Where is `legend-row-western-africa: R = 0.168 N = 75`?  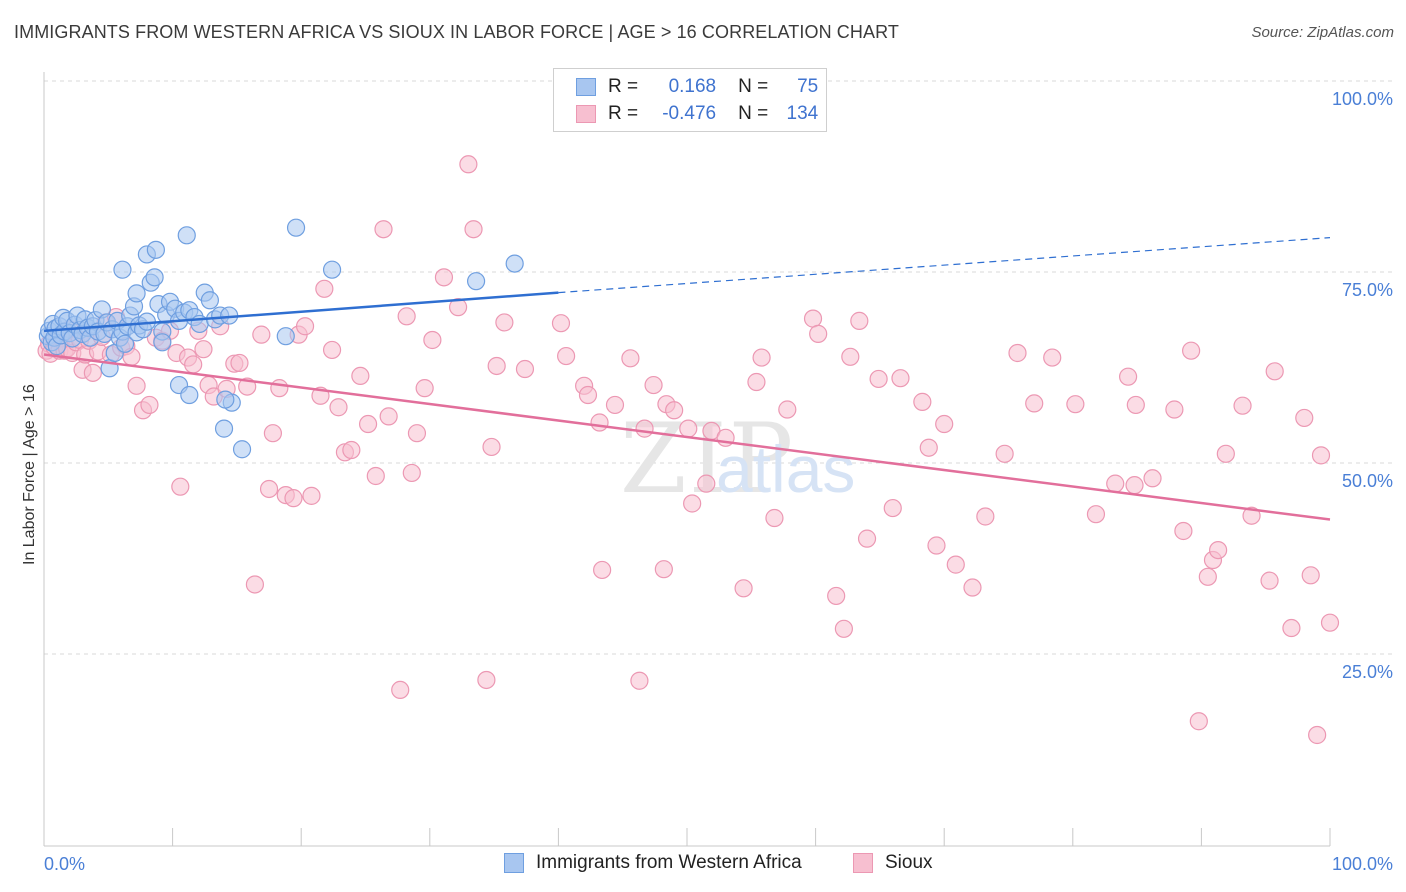 legend-row-western-africa: R = 0.168 N = 75 is located at coordinates (697, 87).